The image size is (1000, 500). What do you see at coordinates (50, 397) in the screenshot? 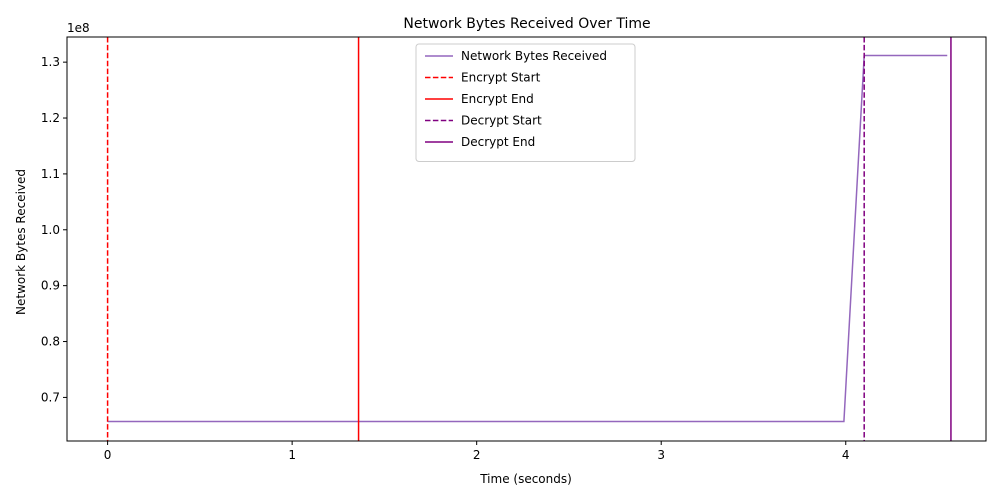
I see `y-tick-label: 0.7` at bounding box center [50, 397].